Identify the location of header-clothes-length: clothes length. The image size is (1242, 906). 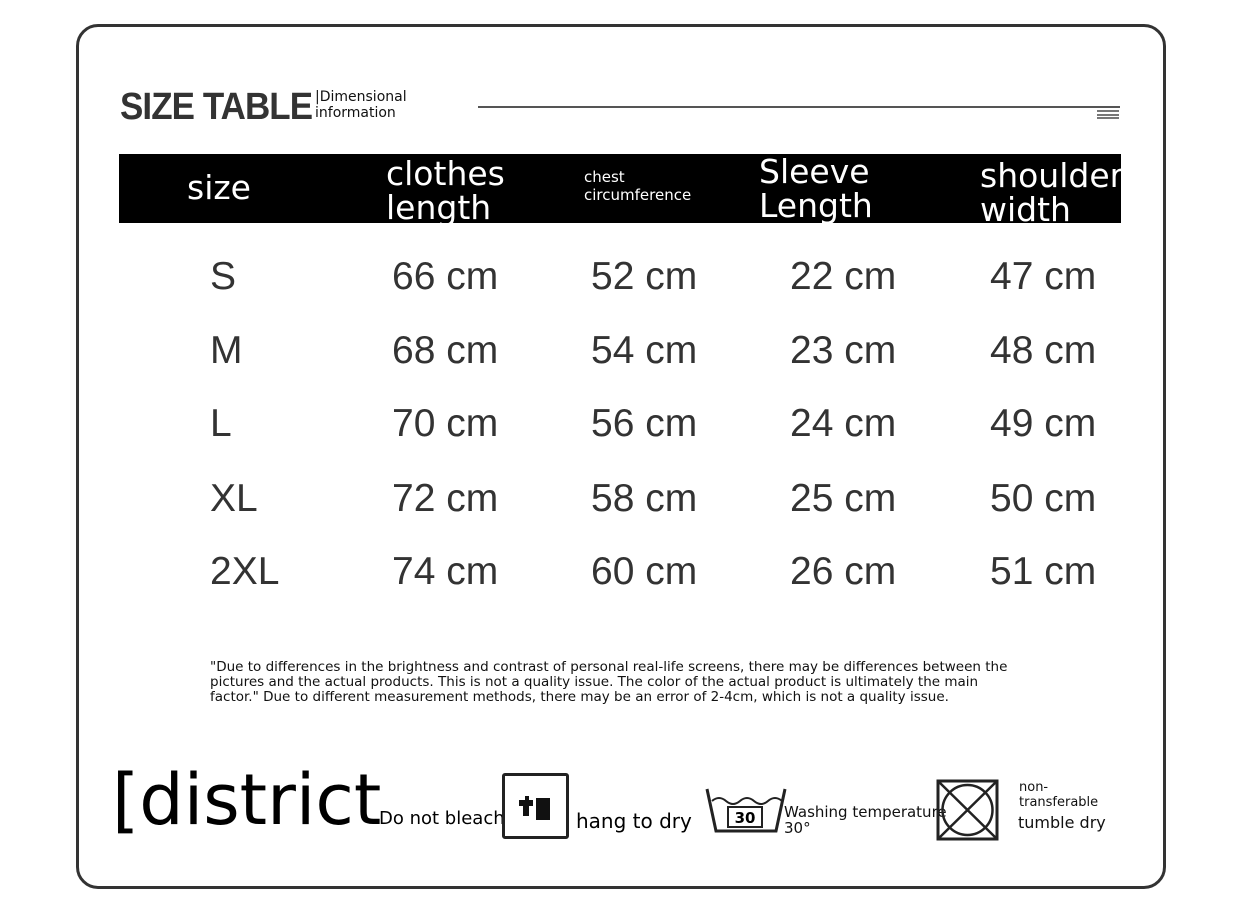
(445, 190).